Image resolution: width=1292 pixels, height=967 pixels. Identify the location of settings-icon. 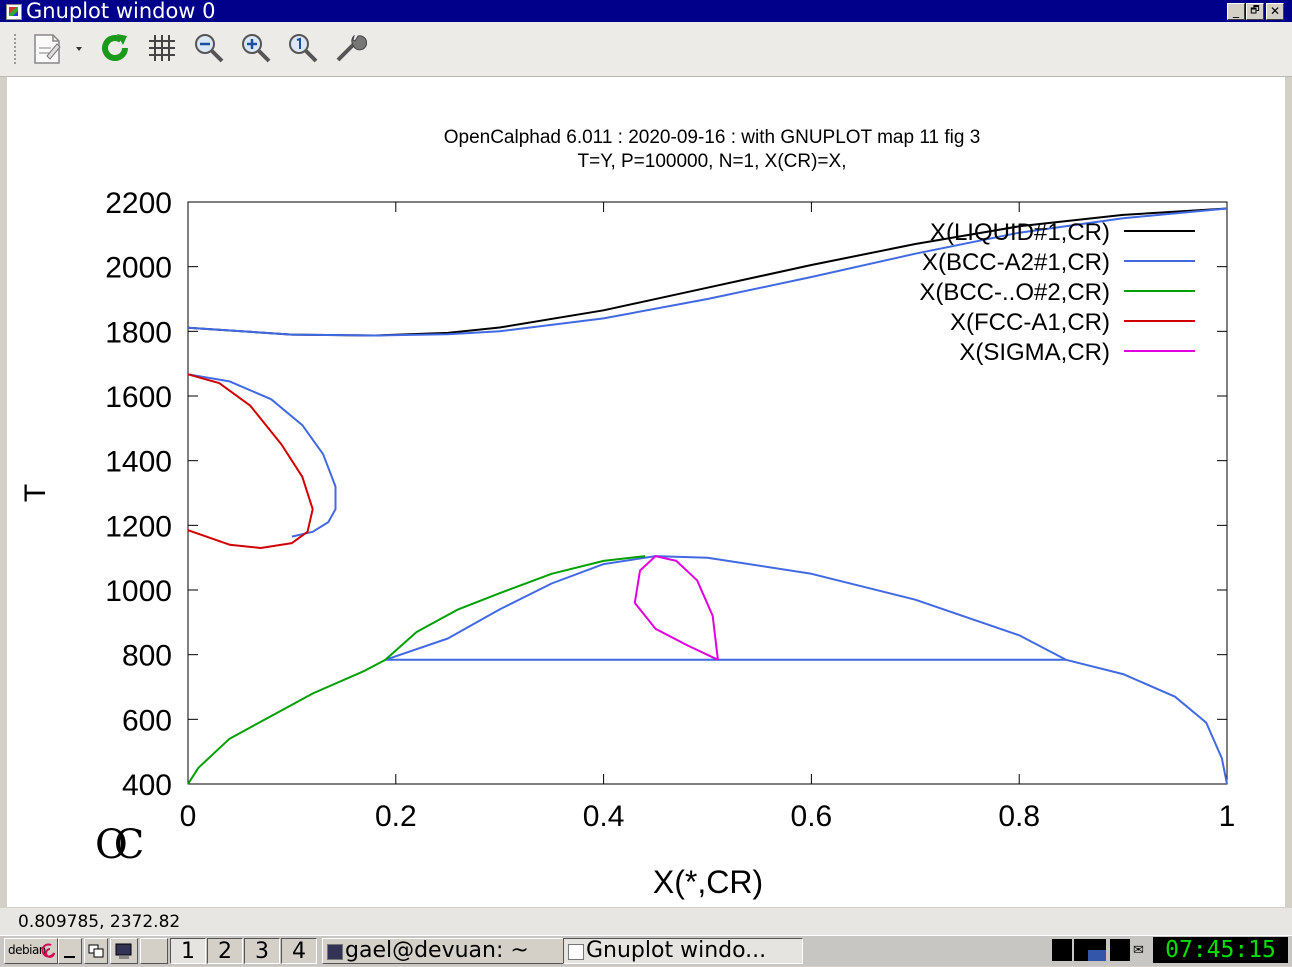
(351, 48).